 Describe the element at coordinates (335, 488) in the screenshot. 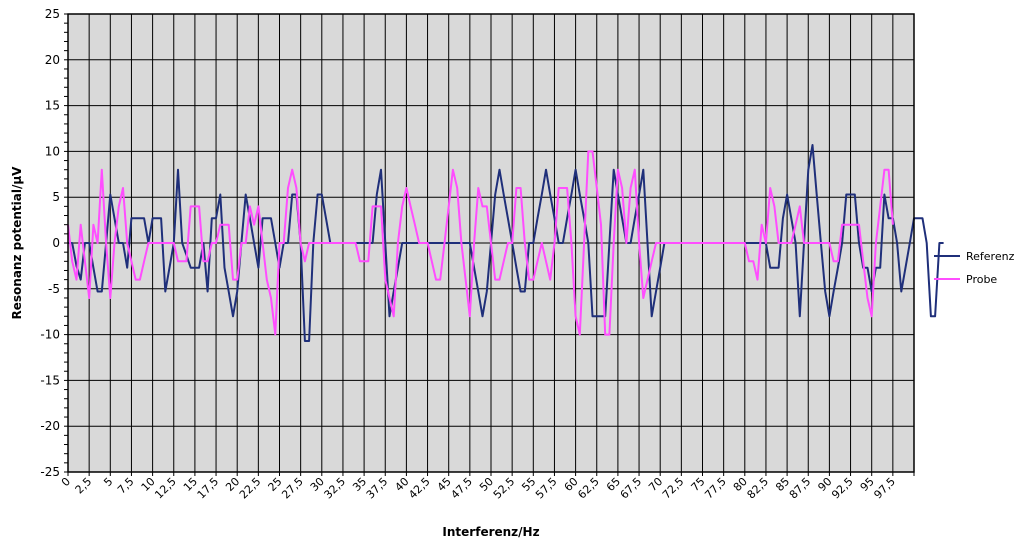

I see `x-tick-label: 32,5` at that location.